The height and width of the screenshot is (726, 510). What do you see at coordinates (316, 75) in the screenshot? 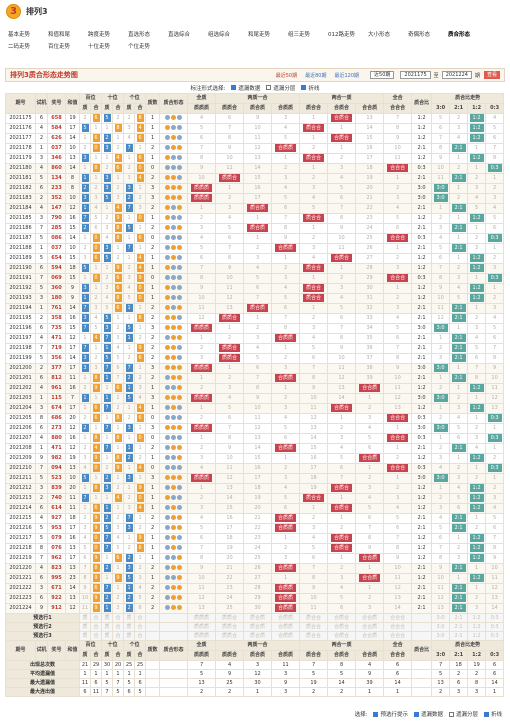
I see `range-link: 最近80期` at bounding box center [316, 75].